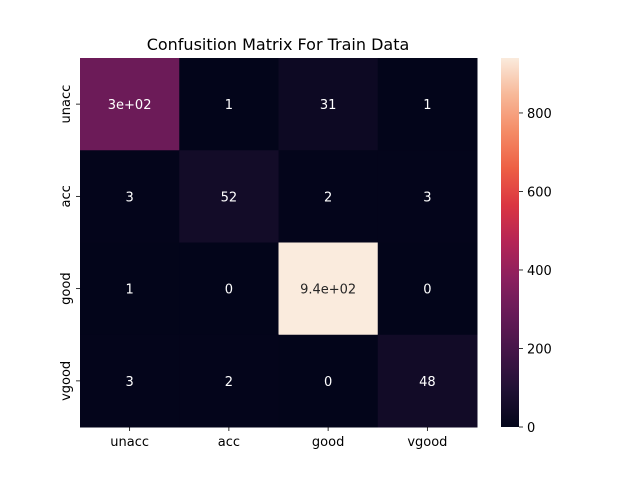  Describe the element at coordinates (66, 288) in the screenshot. I see `y-tick-label: good` at that location.